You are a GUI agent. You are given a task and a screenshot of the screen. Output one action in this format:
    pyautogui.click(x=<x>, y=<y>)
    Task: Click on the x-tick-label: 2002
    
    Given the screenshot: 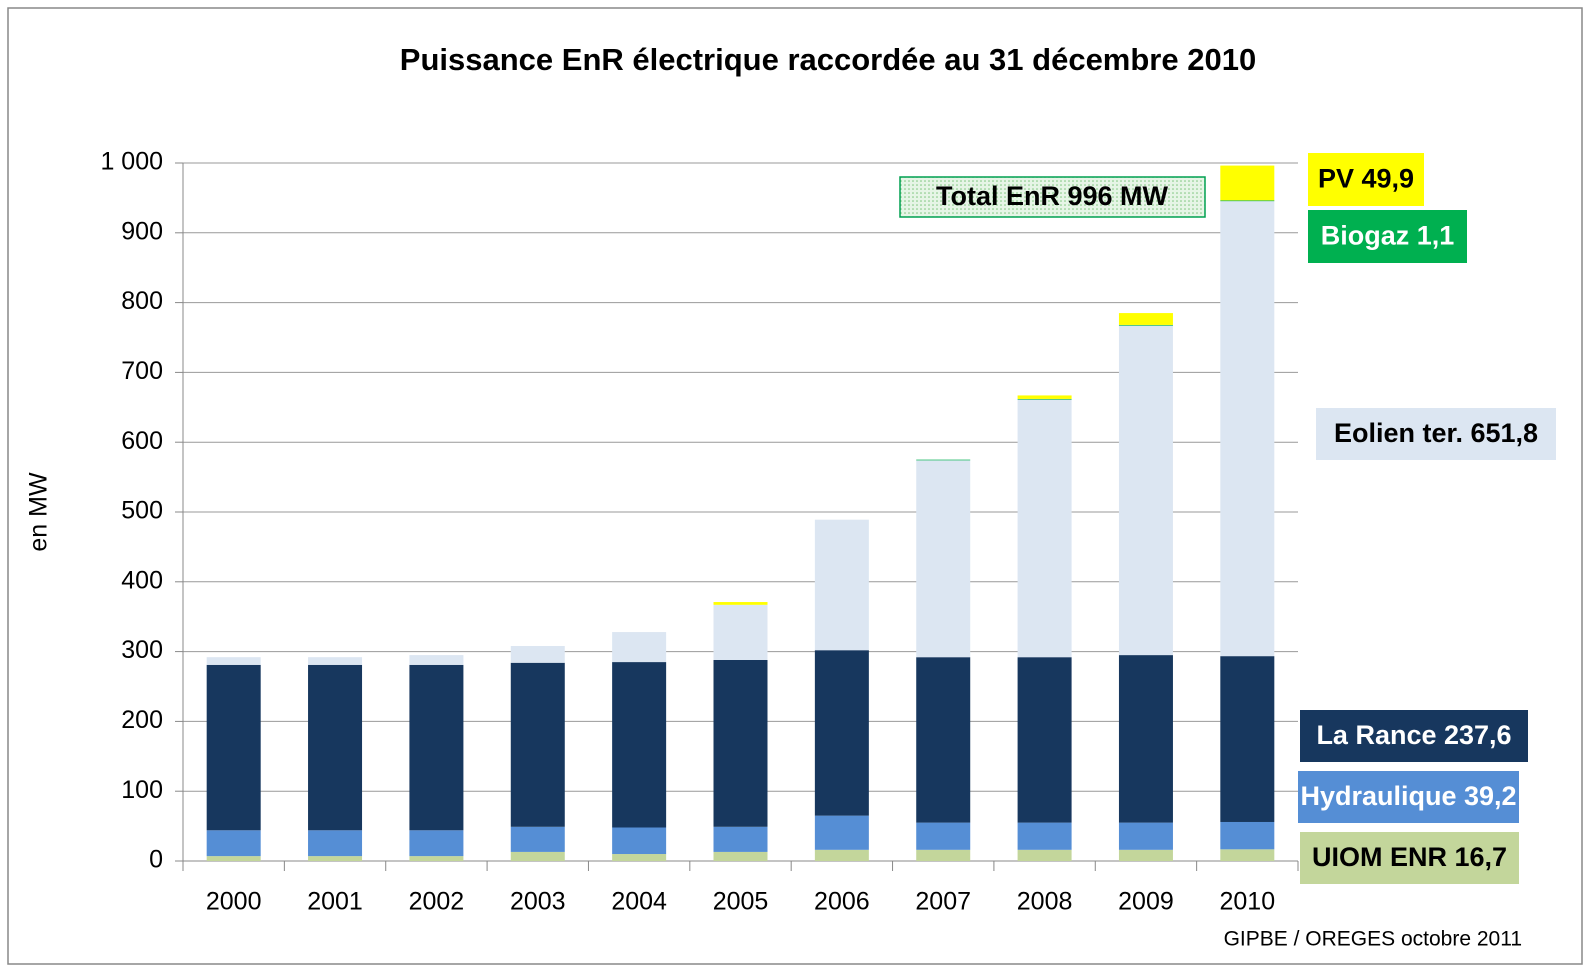 What is the action you would take?
    pyautogui.click(x=437, y=902)
    